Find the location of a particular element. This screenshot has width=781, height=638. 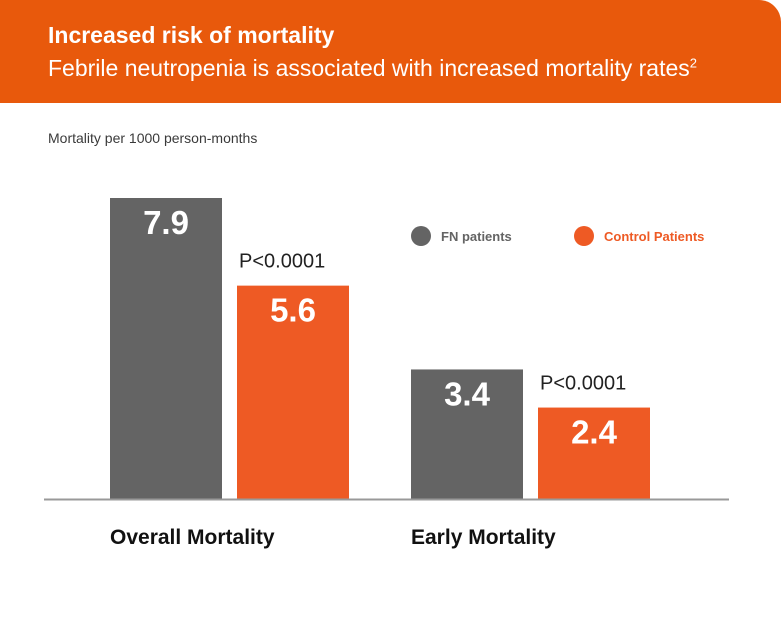

p-value-annotation-0: P<0.0001 is located at coordinates (282, 262).